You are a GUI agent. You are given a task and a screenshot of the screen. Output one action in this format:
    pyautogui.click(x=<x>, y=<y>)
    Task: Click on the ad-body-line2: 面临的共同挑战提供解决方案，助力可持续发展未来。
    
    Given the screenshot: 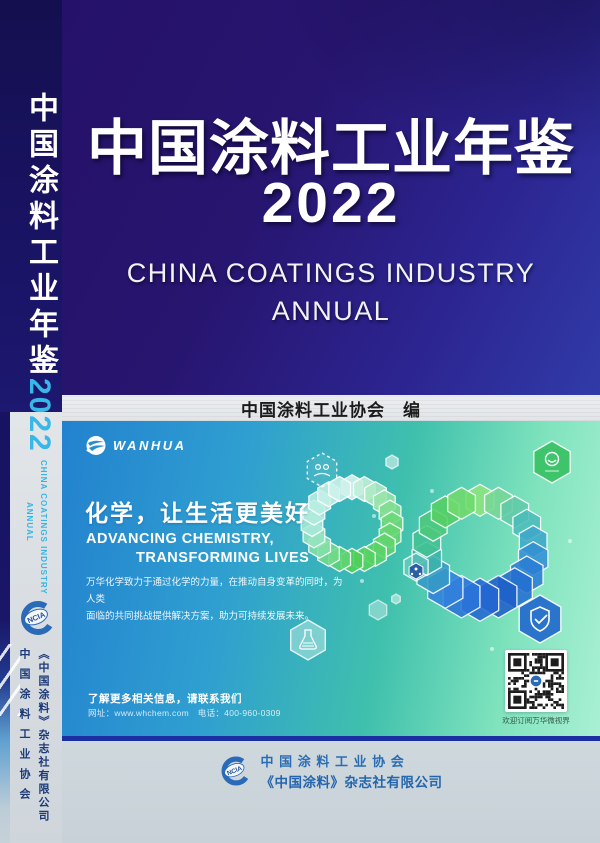 What is the action you would take?
    pyautogui.click(x=200, y=616)
    